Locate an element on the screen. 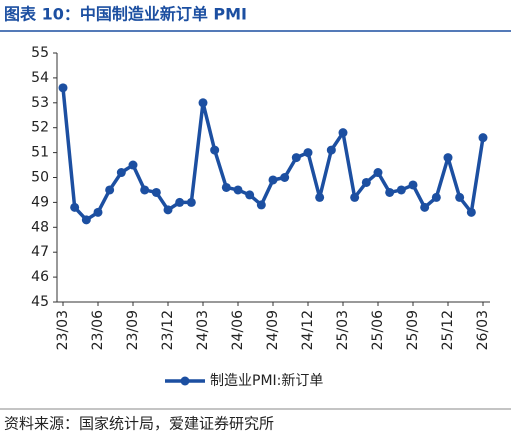  y-tick-label: 54 is located at coordinates (40, 78).